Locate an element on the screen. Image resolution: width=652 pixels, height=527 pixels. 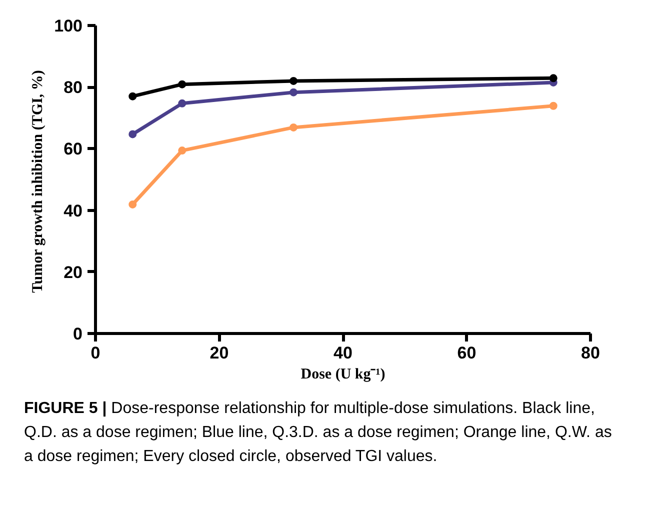
y-tick-label: 80 is located at coordinates (73, 88).